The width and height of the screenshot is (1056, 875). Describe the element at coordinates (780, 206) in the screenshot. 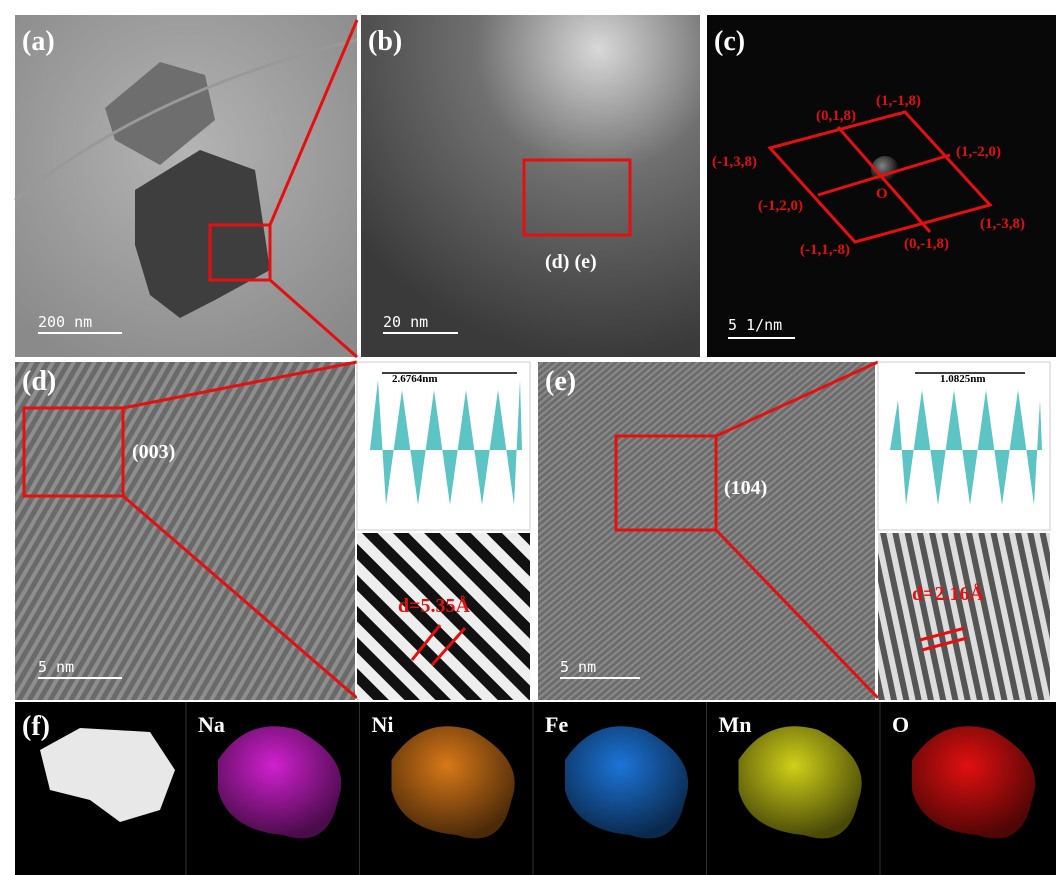

I see `spot-label: (-1,2,0)` at that location.